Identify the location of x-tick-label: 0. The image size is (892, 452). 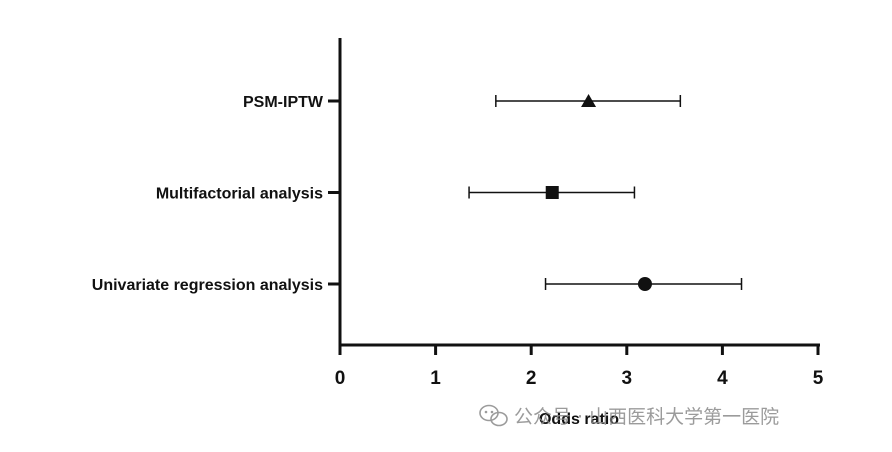
(340, 378).